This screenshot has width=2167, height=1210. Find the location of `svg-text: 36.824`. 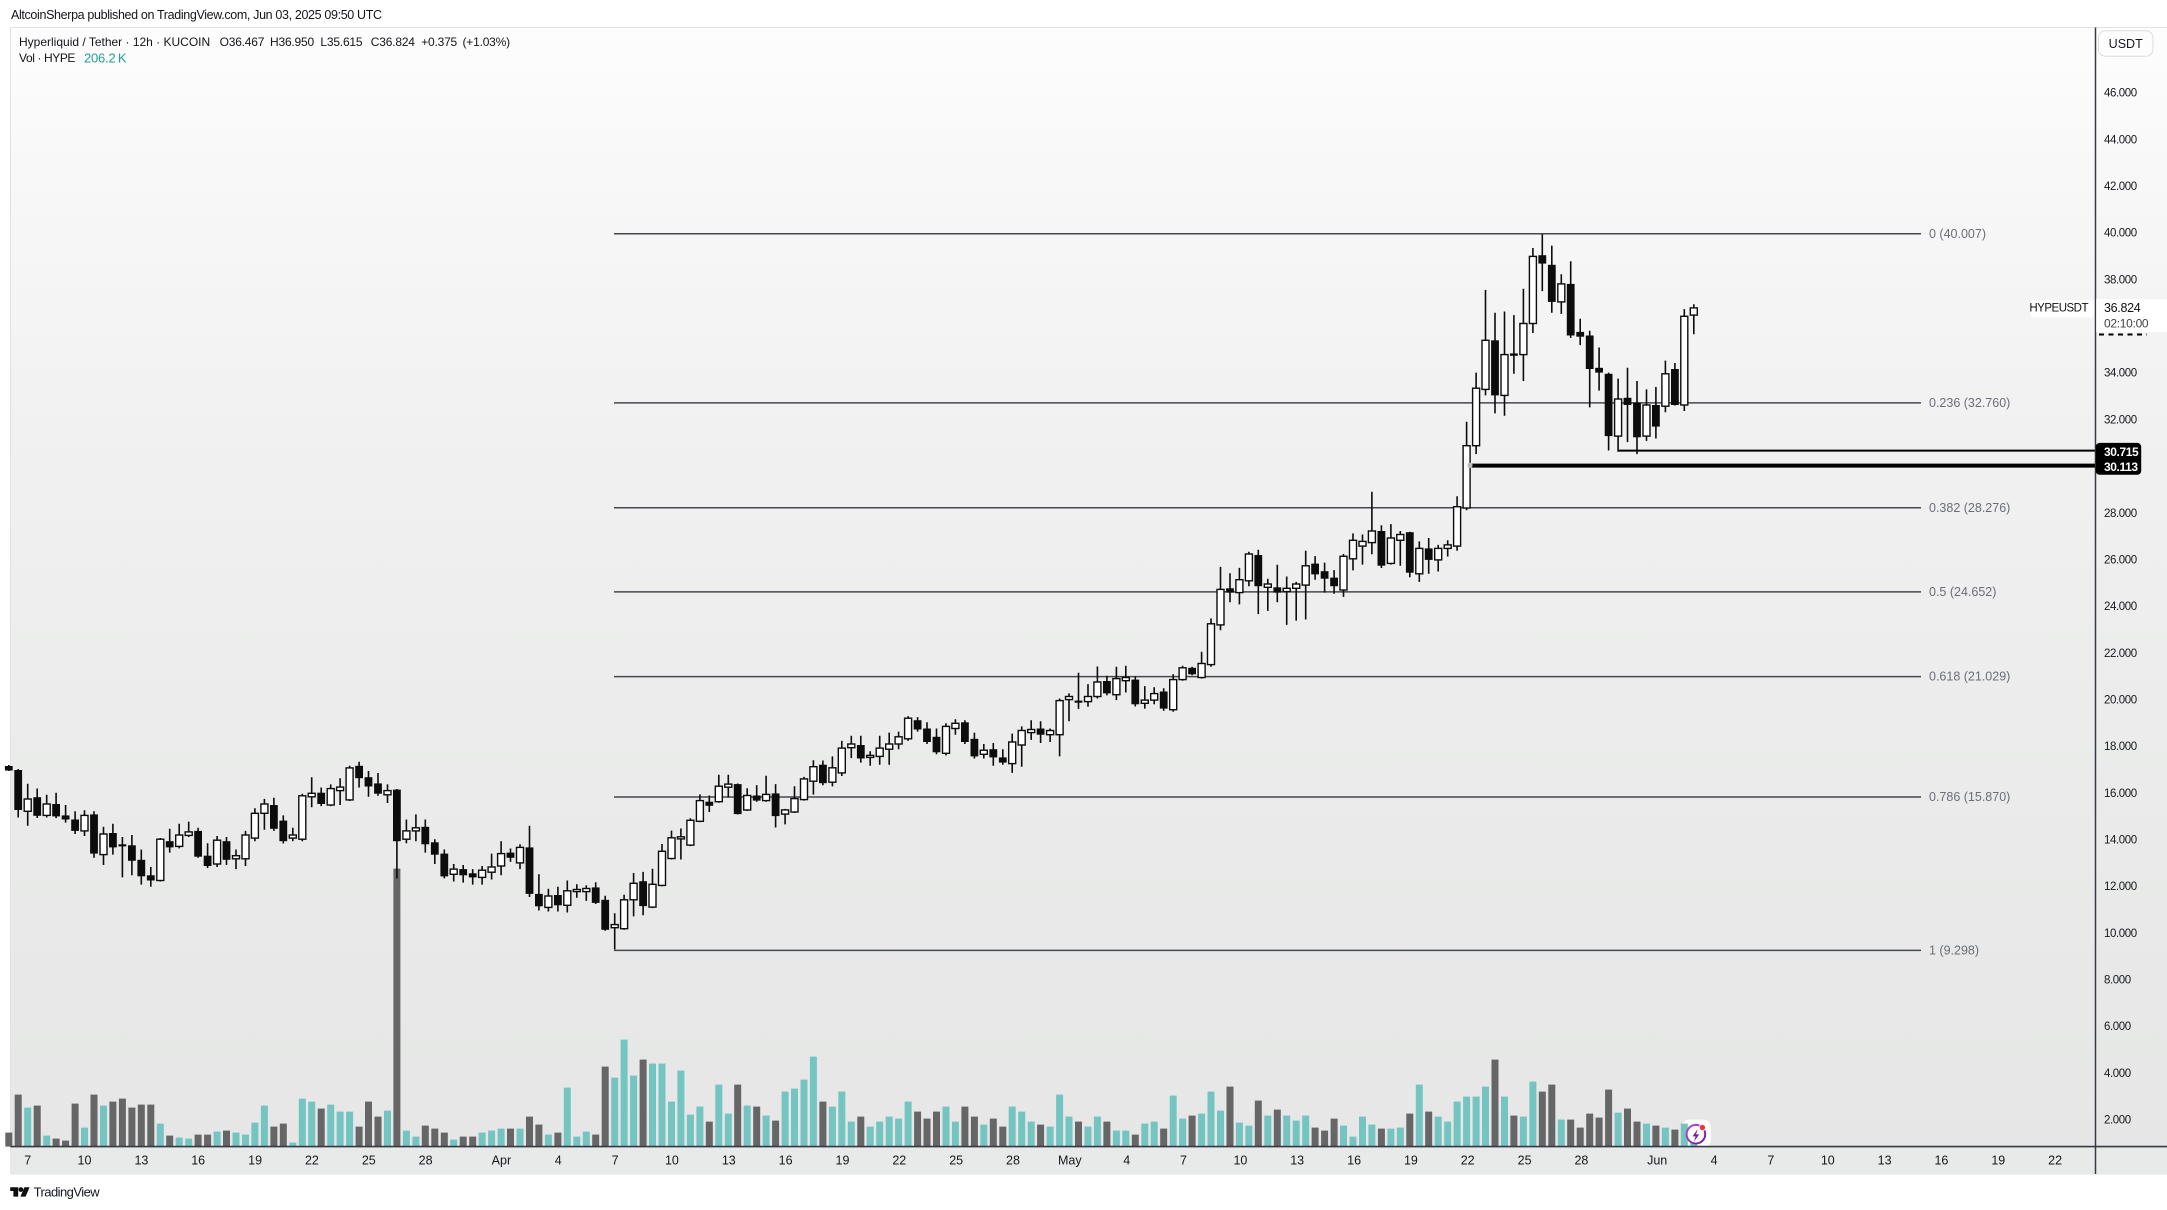

svg-text: 36.824 is located at coordinates (2122, 308).